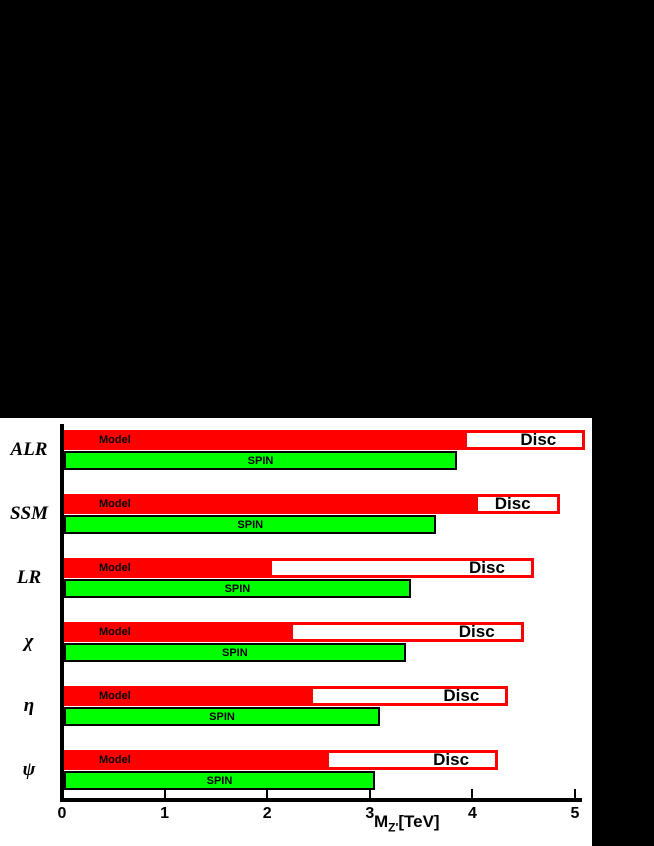  I want to click on x-tick-label: 2, so click(267, 813).